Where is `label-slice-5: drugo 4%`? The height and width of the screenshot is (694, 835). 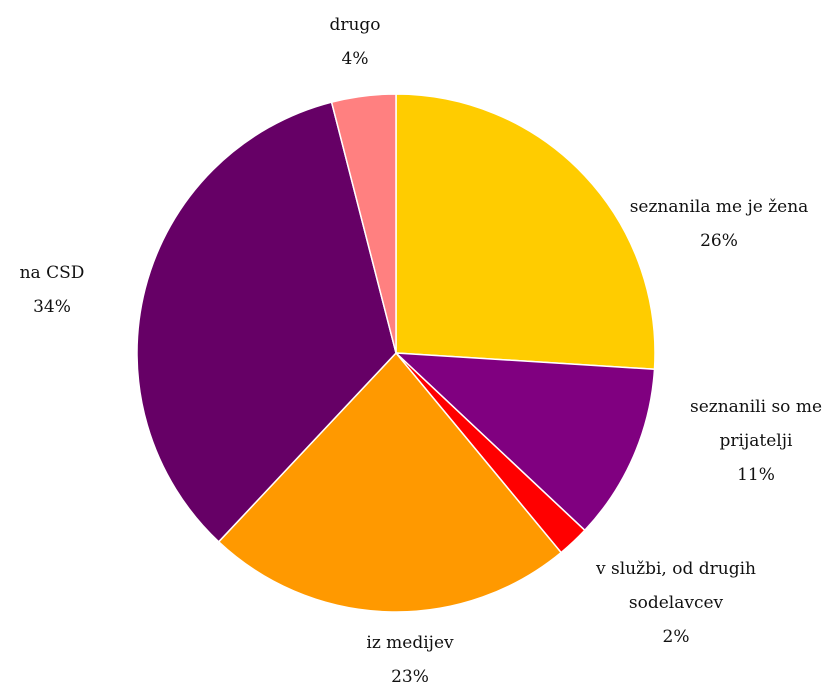
label-slice-5: drugo 4% is located at coordinates (354, 42).